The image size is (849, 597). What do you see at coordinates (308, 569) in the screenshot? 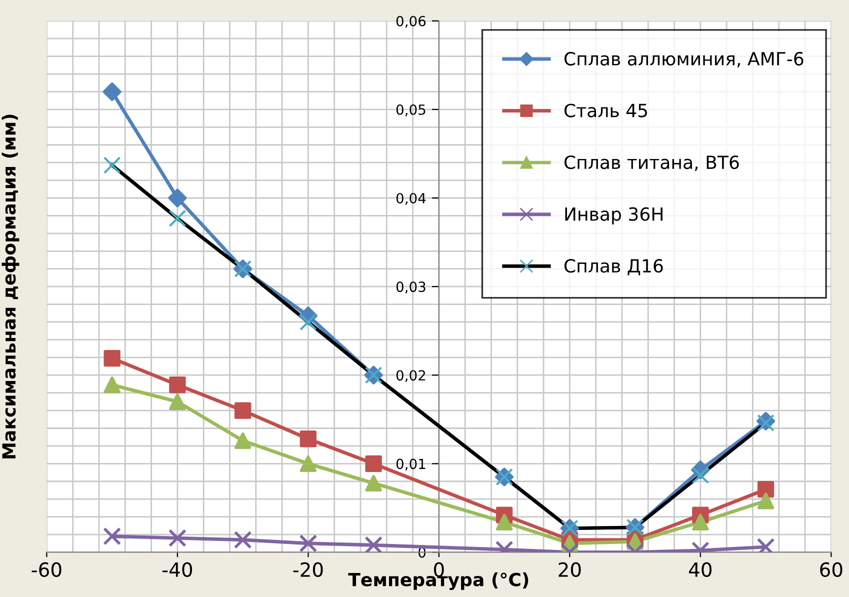
I see `x-tick-label: -20` at bounding box center [308, 569].